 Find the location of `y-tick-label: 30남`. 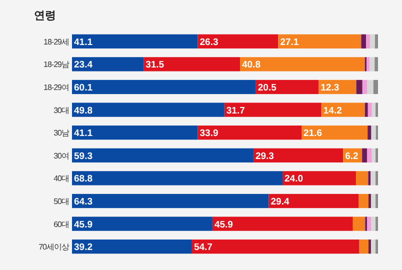

y-tick-label: 30남 is located at coordinates (62, 133).